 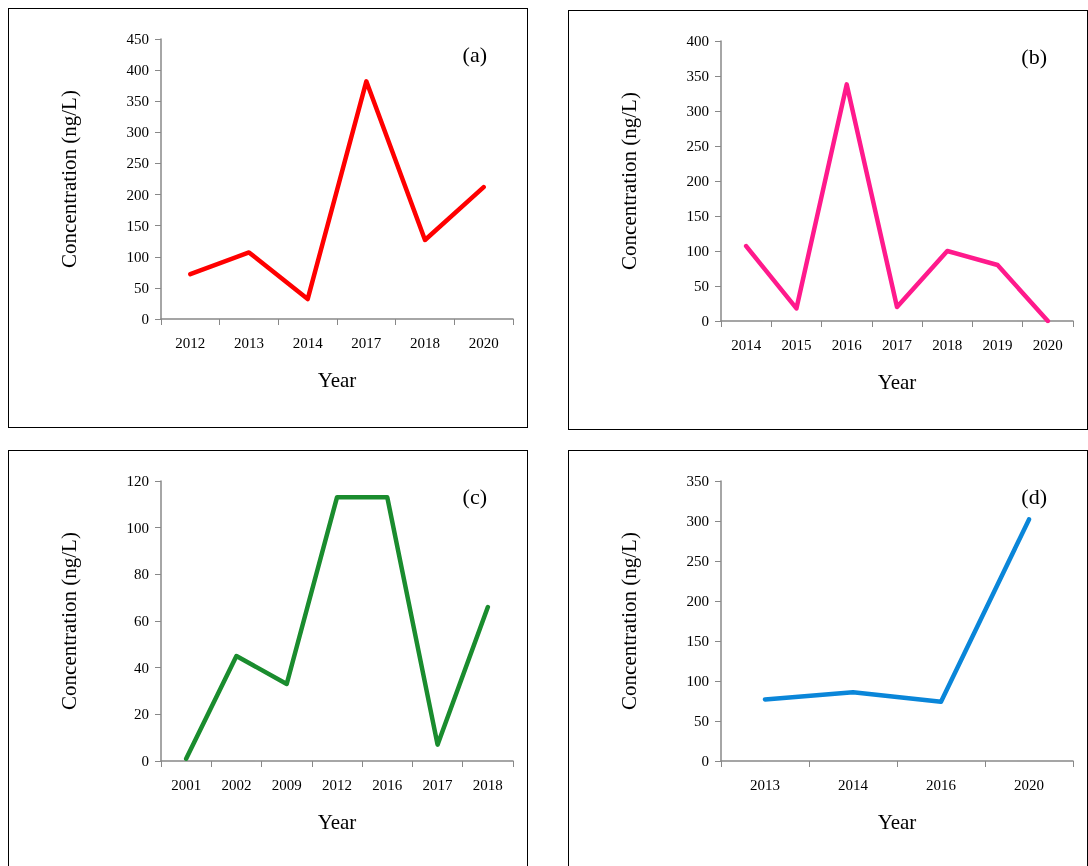 I want to click on x-tick-label: 2009, so click(x=286, y=784).